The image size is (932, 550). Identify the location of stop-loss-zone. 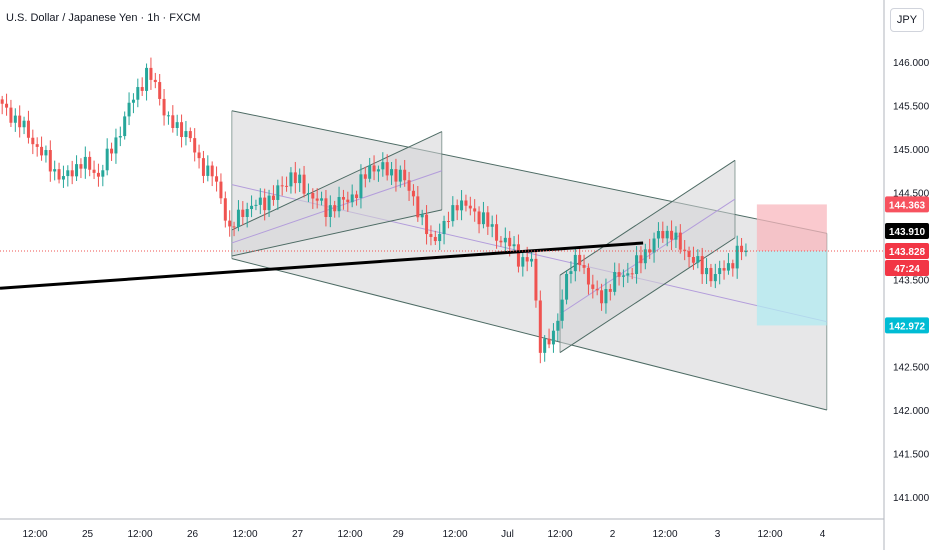
(791, 227).